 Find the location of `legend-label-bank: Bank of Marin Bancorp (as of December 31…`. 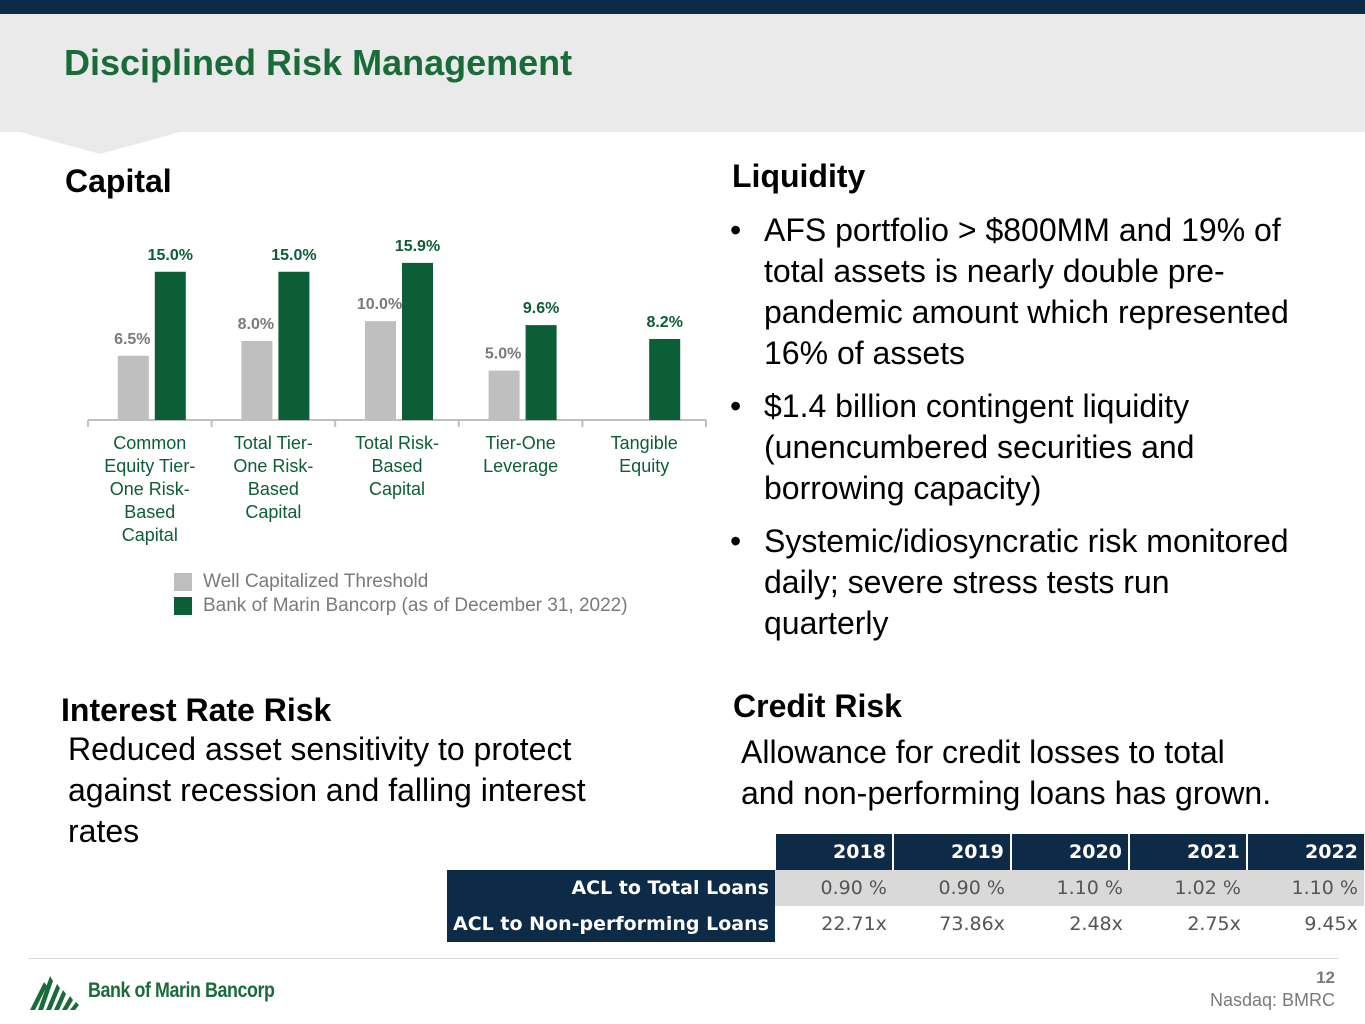

legend-label-bank: Bank of Marin Bancorp (as of December 31… is located at coordinates (415, 605).